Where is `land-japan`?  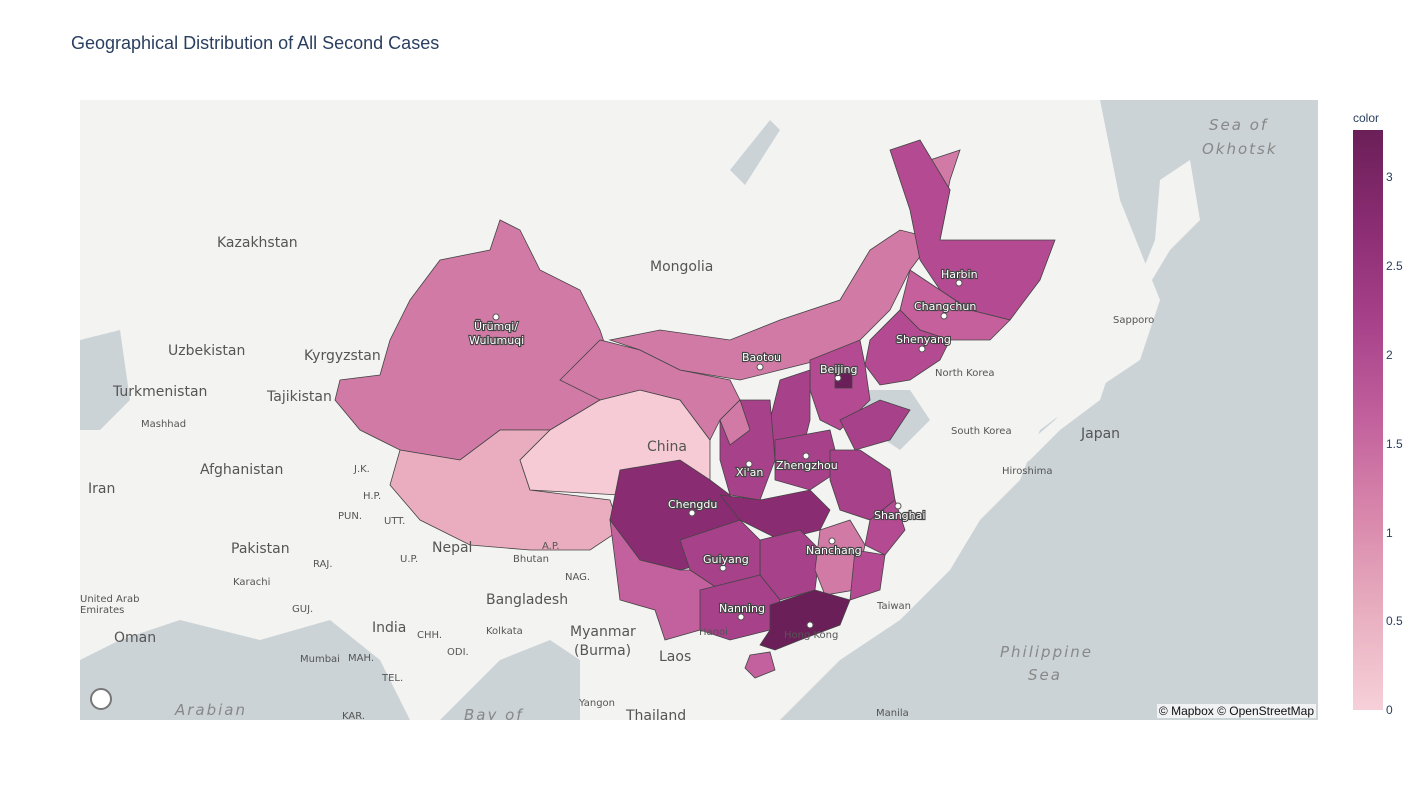 land-japan is located at coordinates (1100, 320).